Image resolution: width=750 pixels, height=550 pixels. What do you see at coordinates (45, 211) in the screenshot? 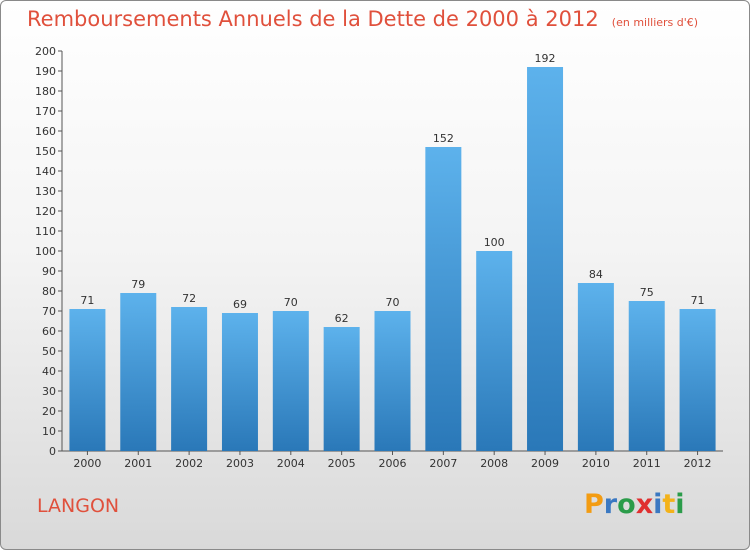
I see `y-tick-label: 120` at bounding box center [45, 211].